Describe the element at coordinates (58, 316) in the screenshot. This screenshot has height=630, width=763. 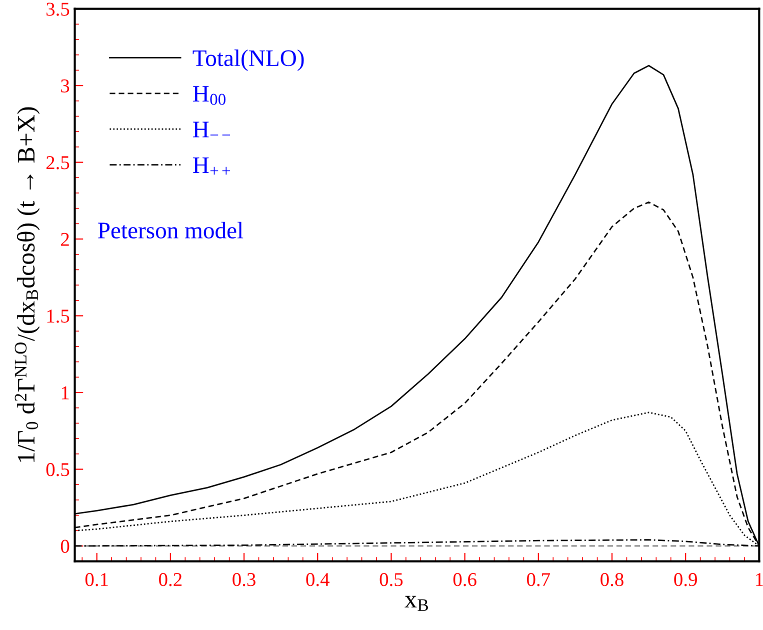
I see `y-tick-label: 1.5` at that location.